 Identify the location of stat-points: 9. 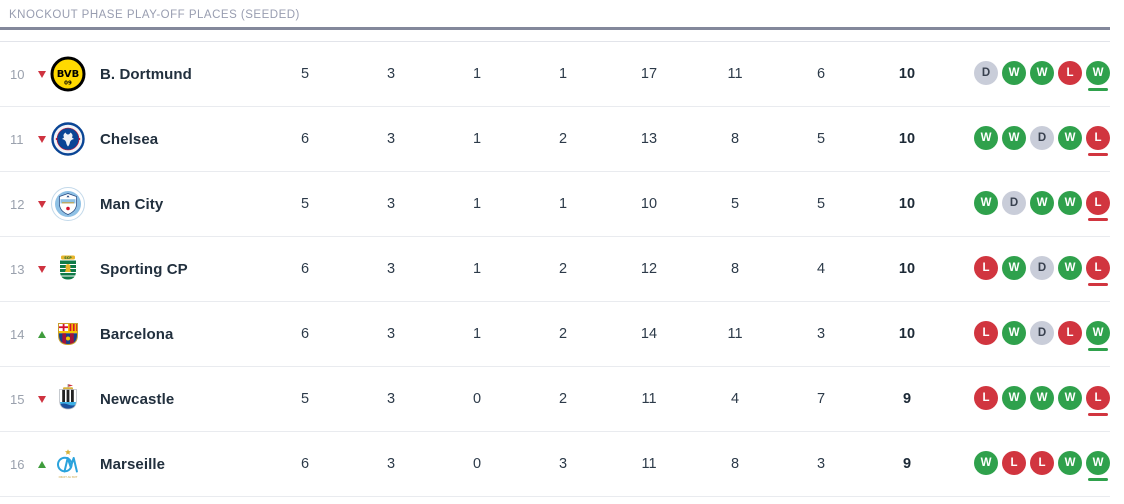
(907, 399).